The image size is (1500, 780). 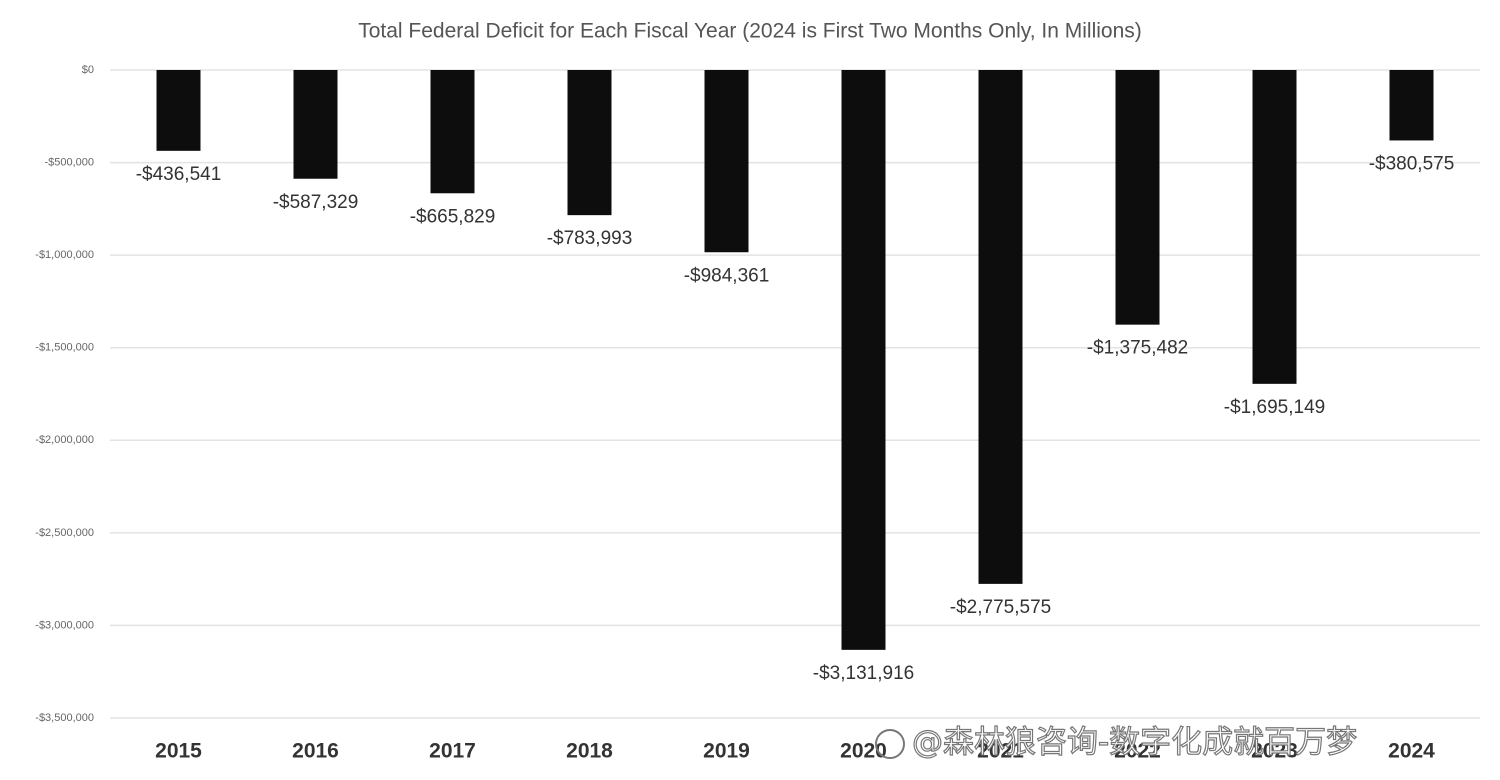 What do you see at coordinates (589, 751) in the screenshot?
I see `x-tick-label: 2018` at bounding box center [589, 751].